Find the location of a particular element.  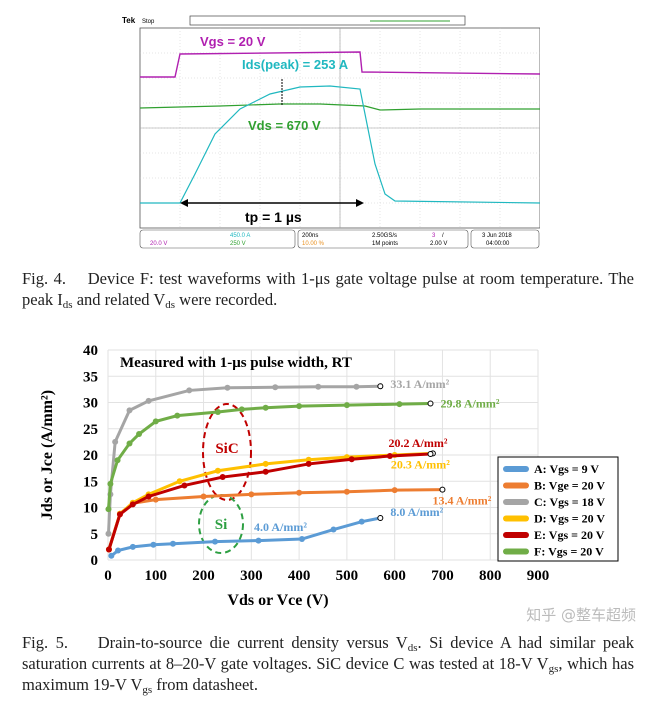

x-tick-label: 800 is located at coordinates (490, 576).